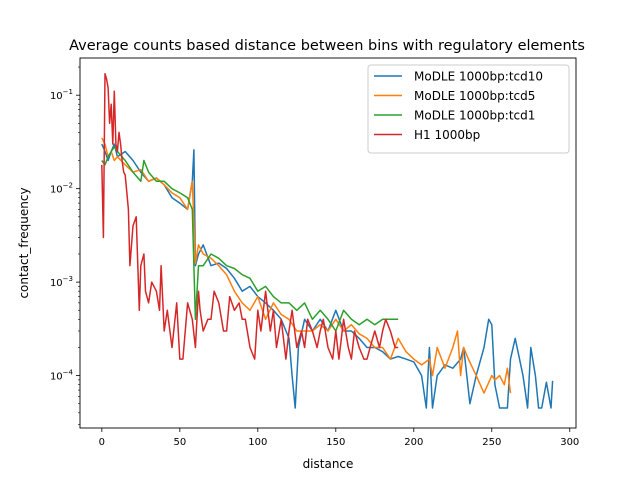 This screenshot has width=640, height=480. Describe the element at coordinates (68, 279) in the screenshot. I see `y-tick-exponent: −3` at that location.